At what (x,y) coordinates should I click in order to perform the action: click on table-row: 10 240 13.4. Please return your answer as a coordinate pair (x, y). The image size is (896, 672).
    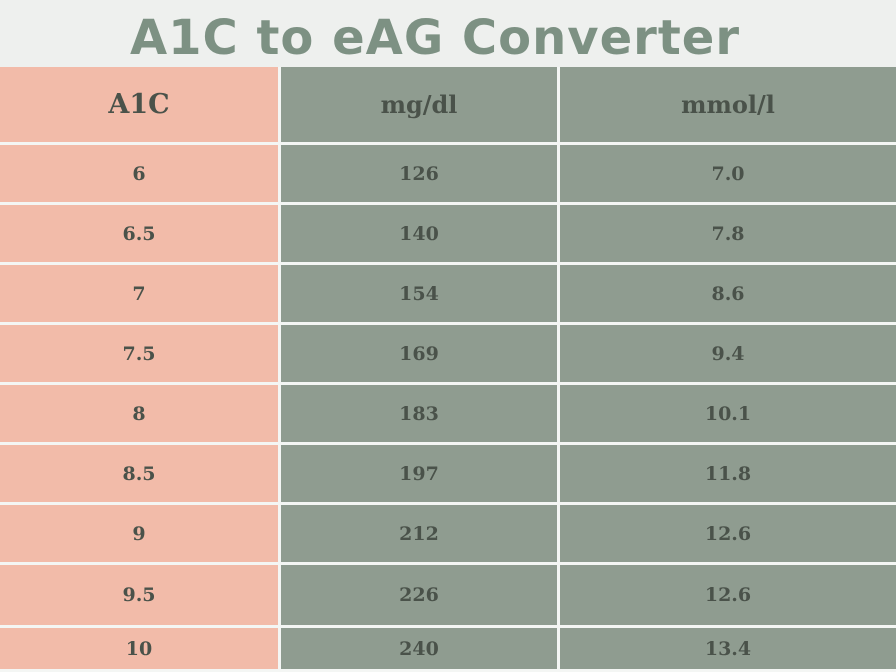
    Looking at the image, I should click on (448, 650).